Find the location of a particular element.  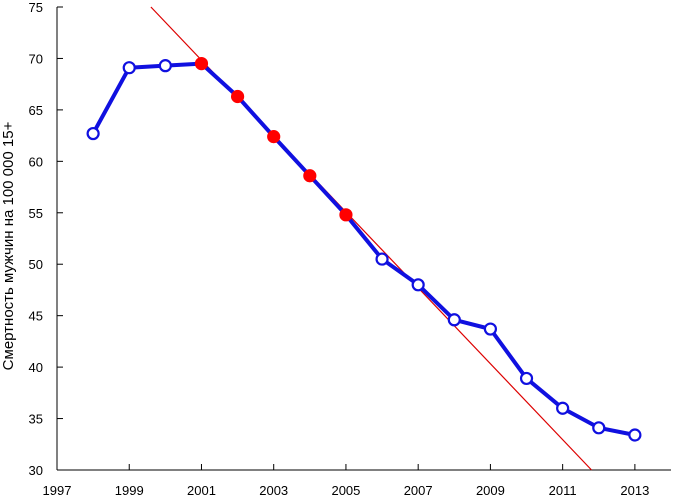

y-tick-label: 35 is located at coordinates (36, 419).